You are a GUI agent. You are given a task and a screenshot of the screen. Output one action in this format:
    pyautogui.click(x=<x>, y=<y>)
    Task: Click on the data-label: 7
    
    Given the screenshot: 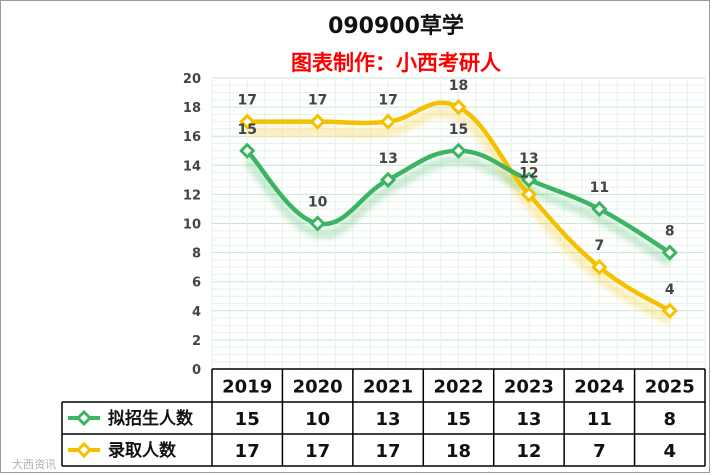 What is the action you would take?
    pyautogui.click(x=599, y=246)
    